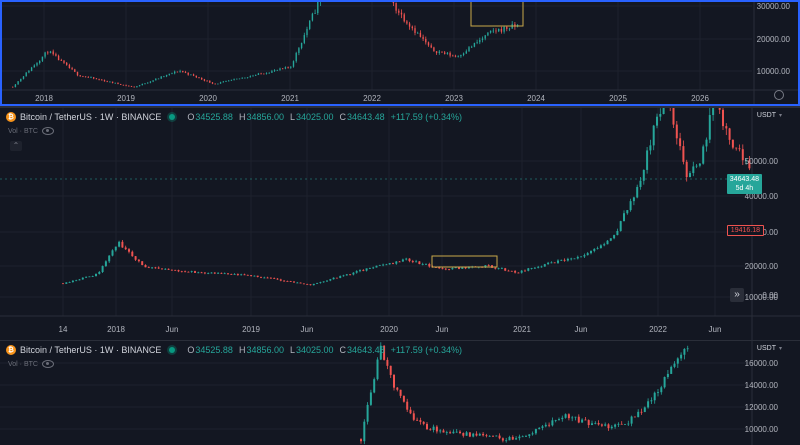 This screenshot has height=445, width=800. Describe the element at coordinates (23, 131) in the screenshot. I see `volume-label: Vol · BTC` at that location.